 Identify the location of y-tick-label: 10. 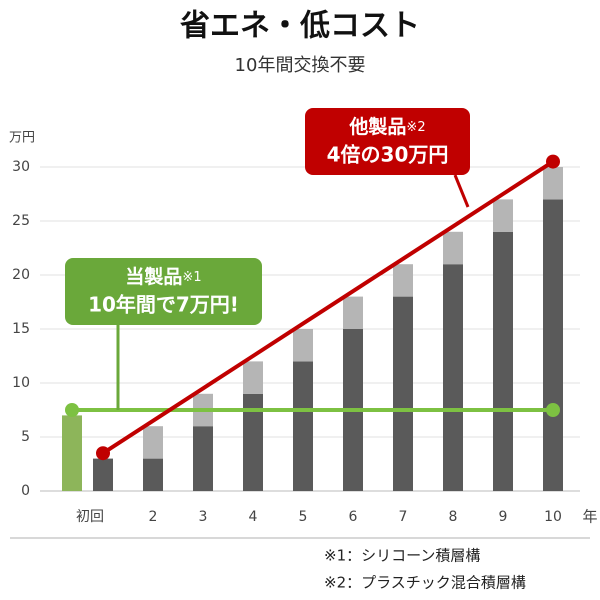
(21, 383).